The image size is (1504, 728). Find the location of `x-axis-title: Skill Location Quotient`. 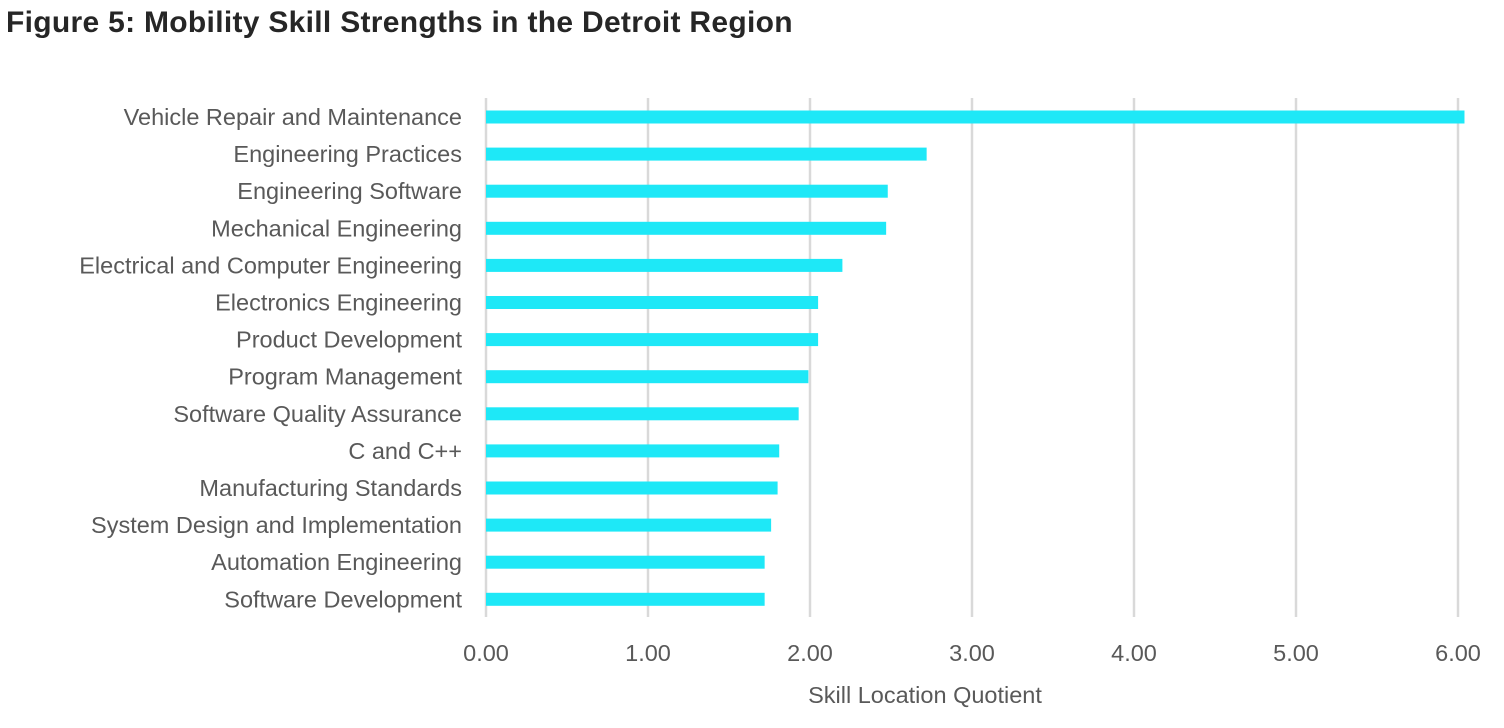

x-axis-title: Skill Location Quotient is located at coordinates (925, 695).